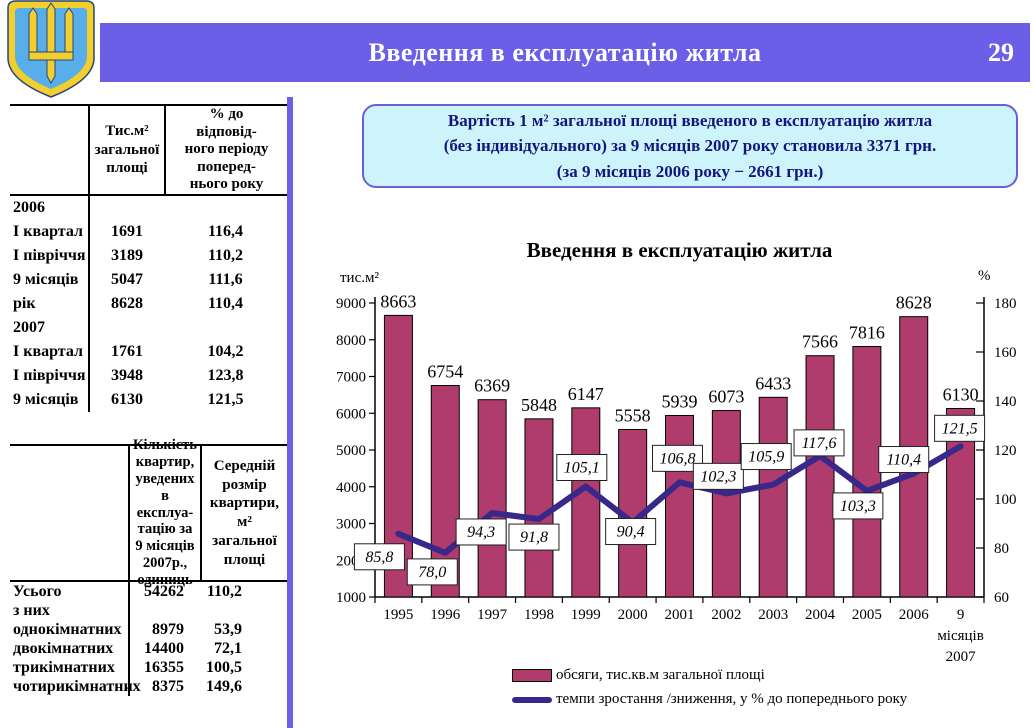 The width and height of the screenshot is (1034, 728). Describe the element at coordinates (539, 615) in the screenshot. I see `svg-text: 1998` at that location.